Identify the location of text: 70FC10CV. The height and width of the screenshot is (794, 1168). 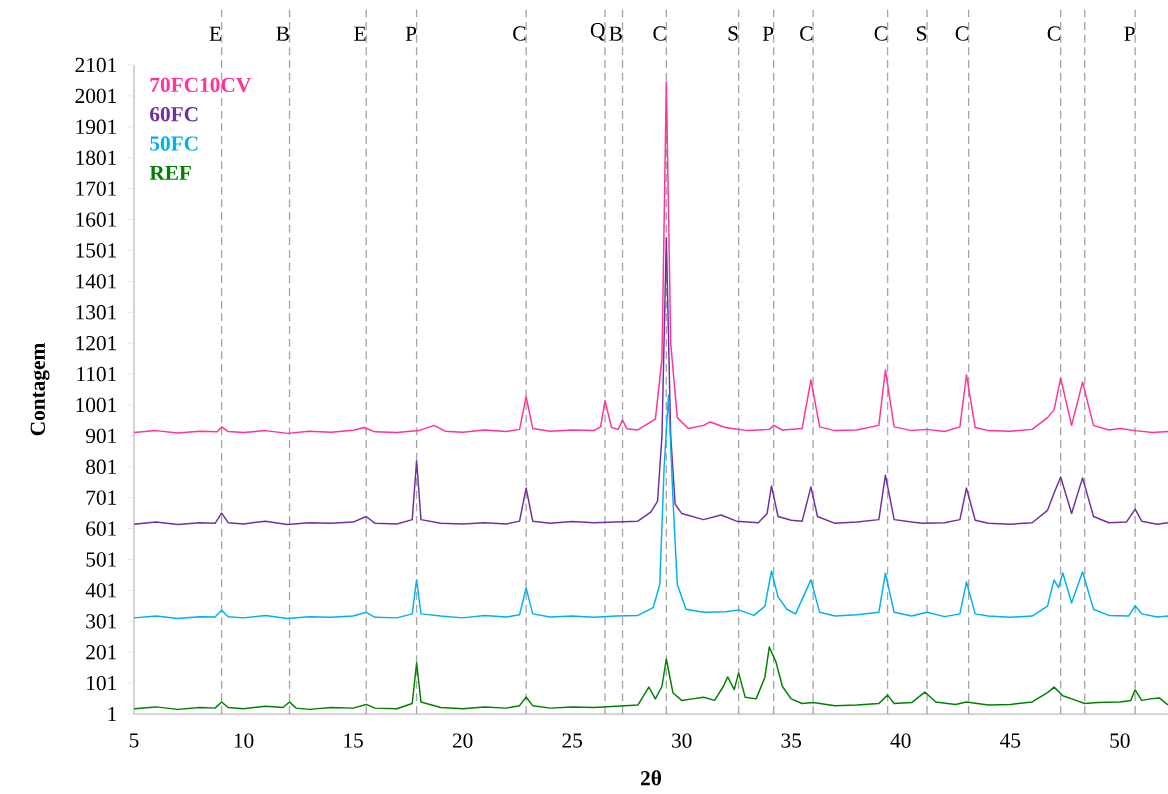
(200, 85).